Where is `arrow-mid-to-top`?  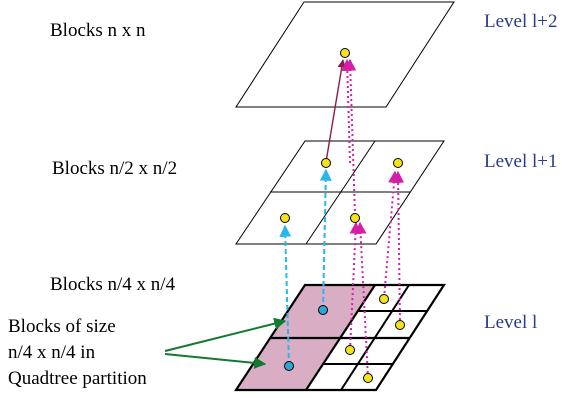 arrow-mid-to-top is located at coordinates (335, 111).